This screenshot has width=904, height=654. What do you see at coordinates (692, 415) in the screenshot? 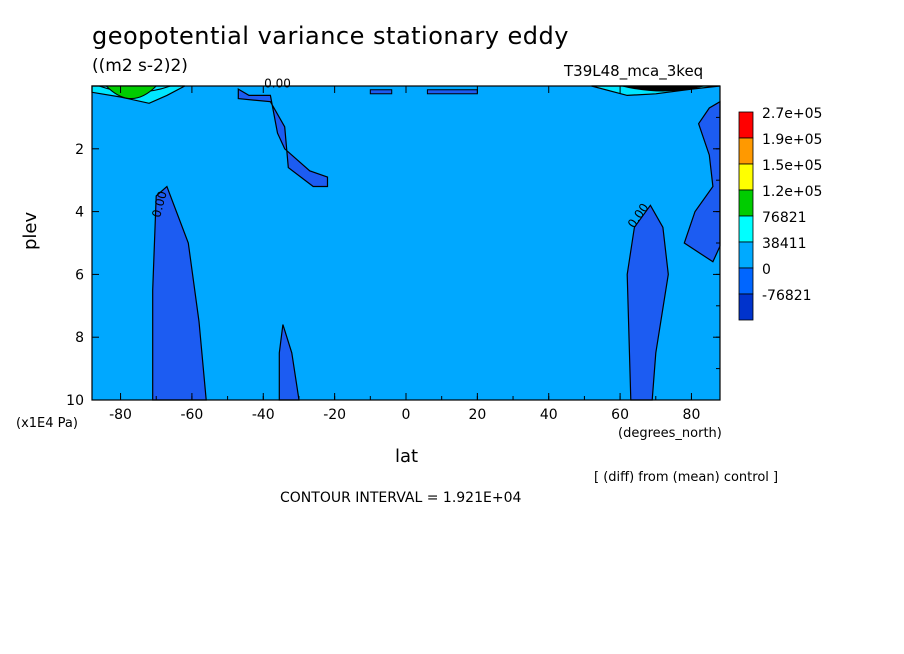
I see `x-tick-label: 80` at bounding box center [692, 415].